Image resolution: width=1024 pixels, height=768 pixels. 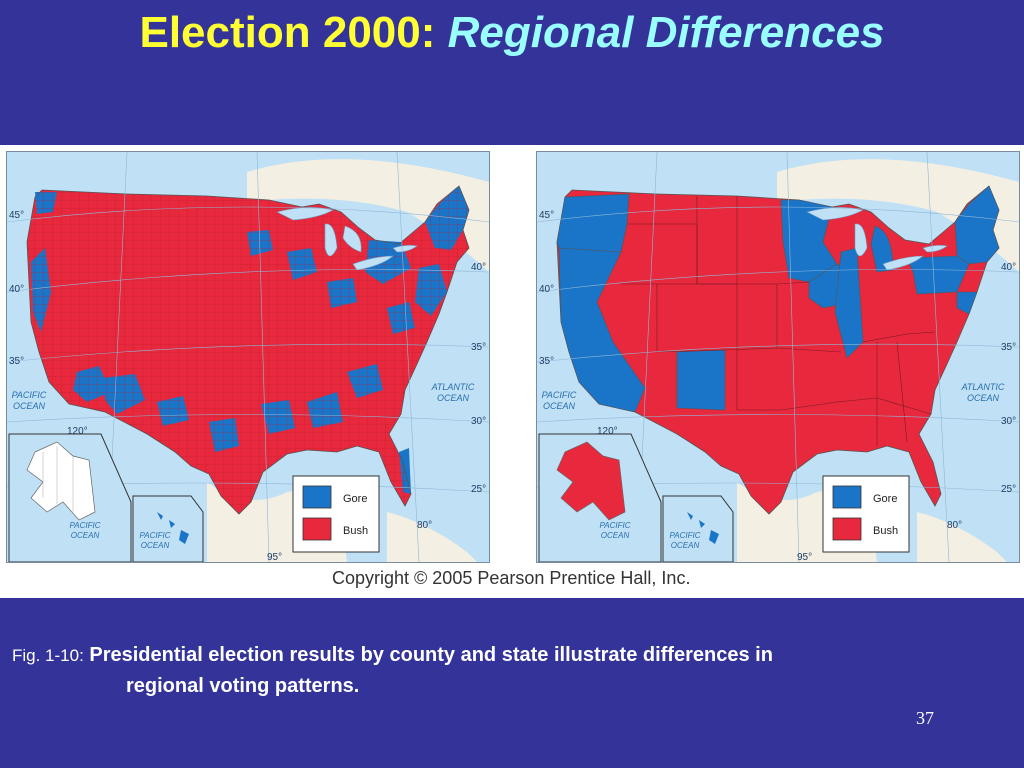 What do you see at coordinates (925, 718) in the screenshot?
I see `page-number: 37` at bounding box center [925, 718].